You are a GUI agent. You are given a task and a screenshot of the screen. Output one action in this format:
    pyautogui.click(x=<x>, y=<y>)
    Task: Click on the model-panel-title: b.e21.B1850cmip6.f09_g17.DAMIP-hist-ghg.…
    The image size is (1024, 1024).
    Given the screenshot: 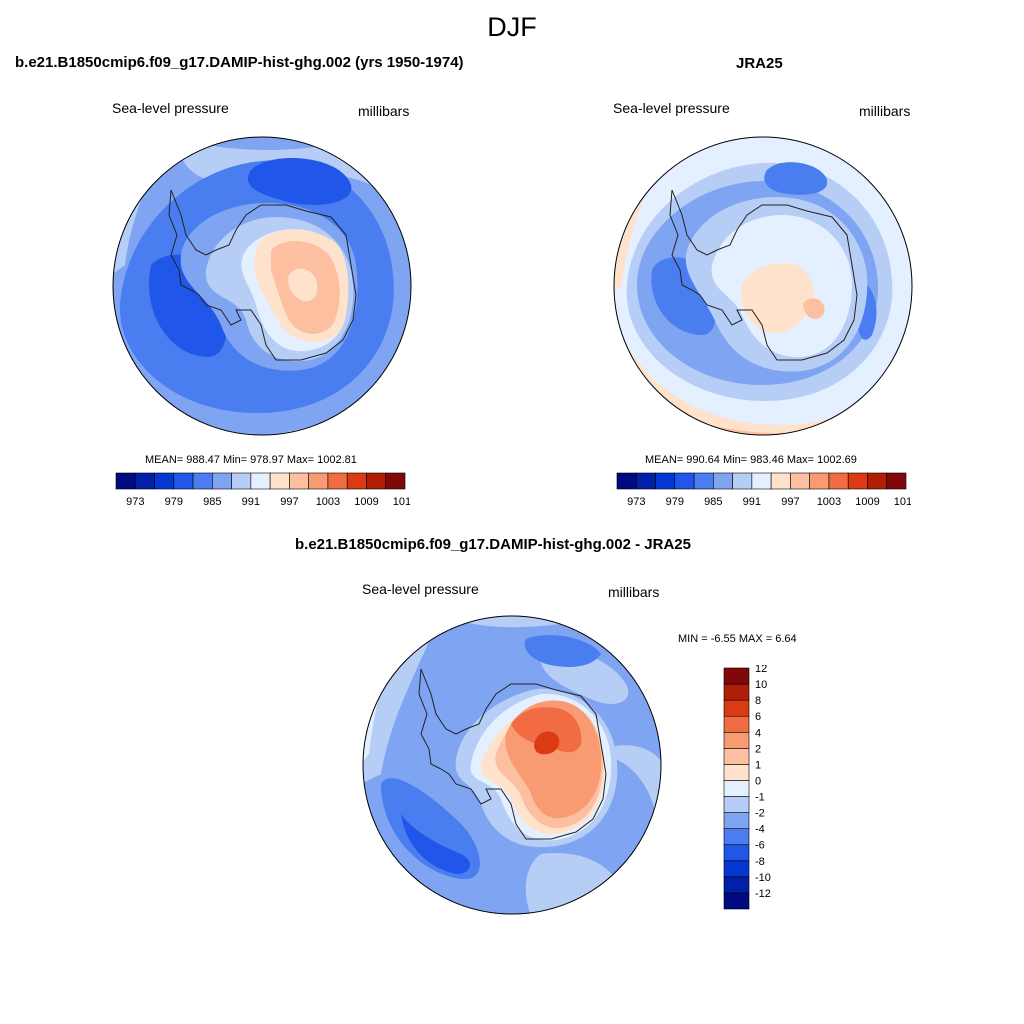 What is the action you would take?
    pyautogui.click(x=239, y=62)
    